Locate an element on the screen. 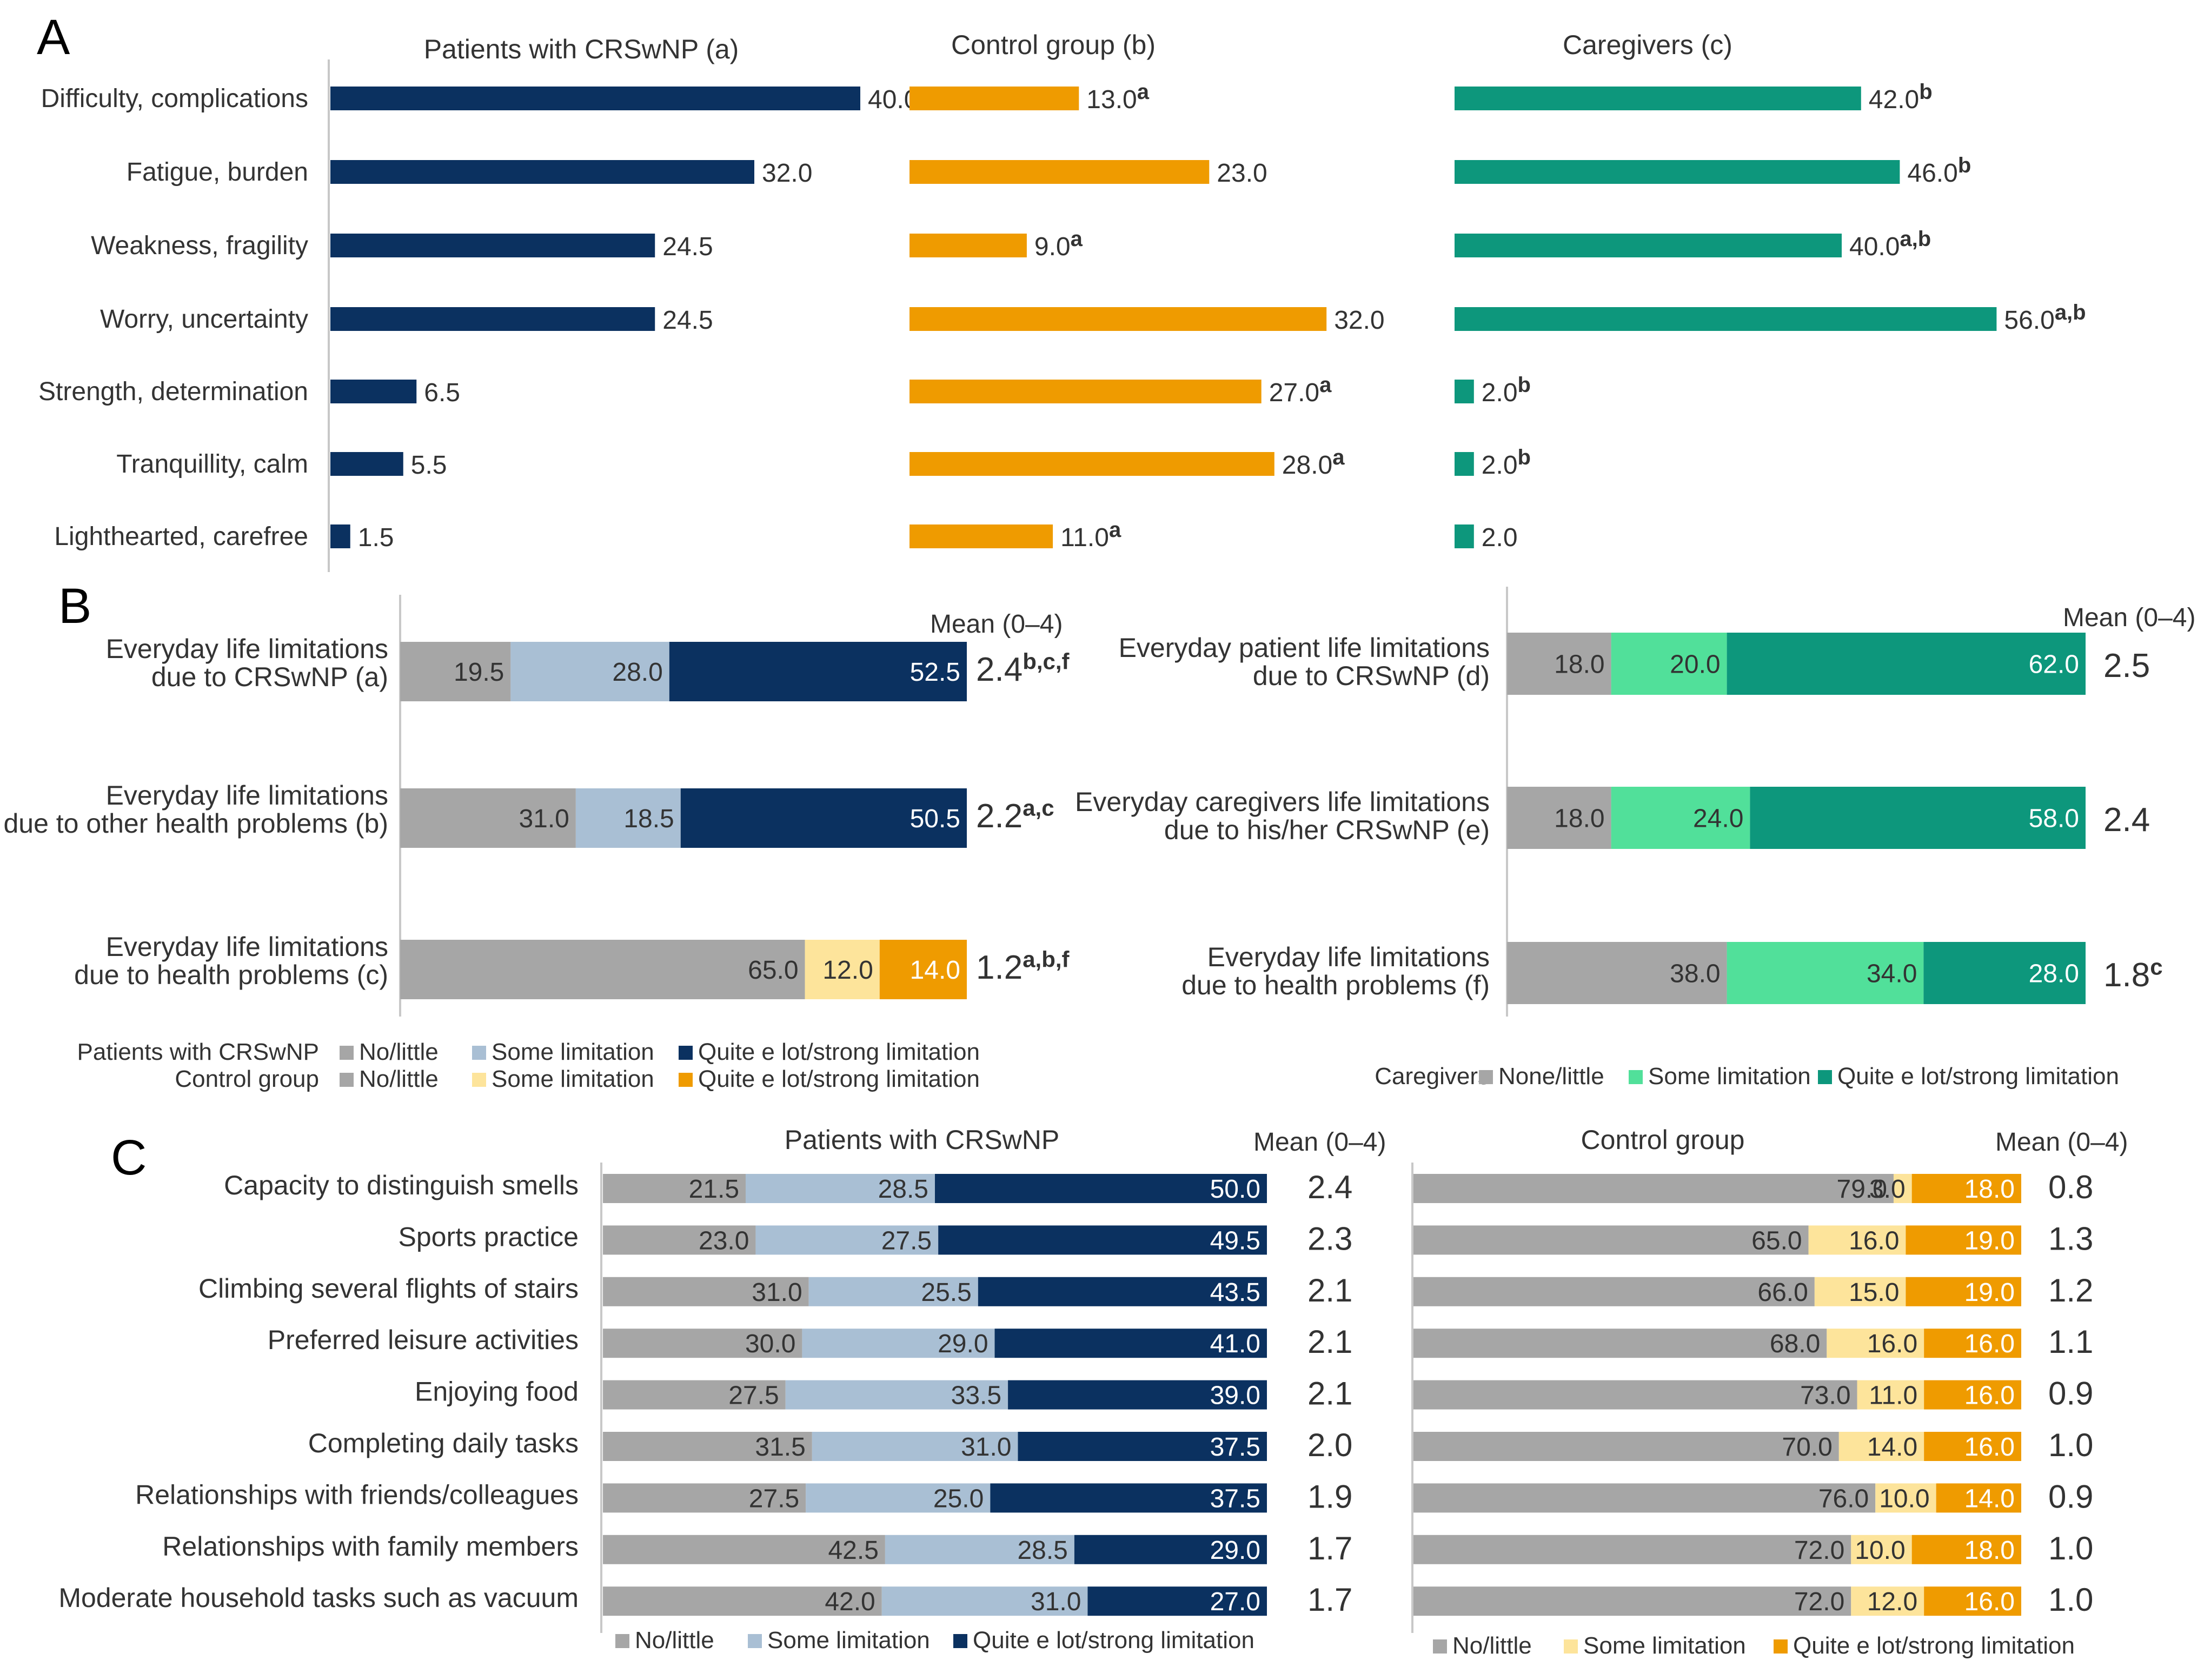  panel-b-legend-patients-swatch is located at coordinates (479, 1053).